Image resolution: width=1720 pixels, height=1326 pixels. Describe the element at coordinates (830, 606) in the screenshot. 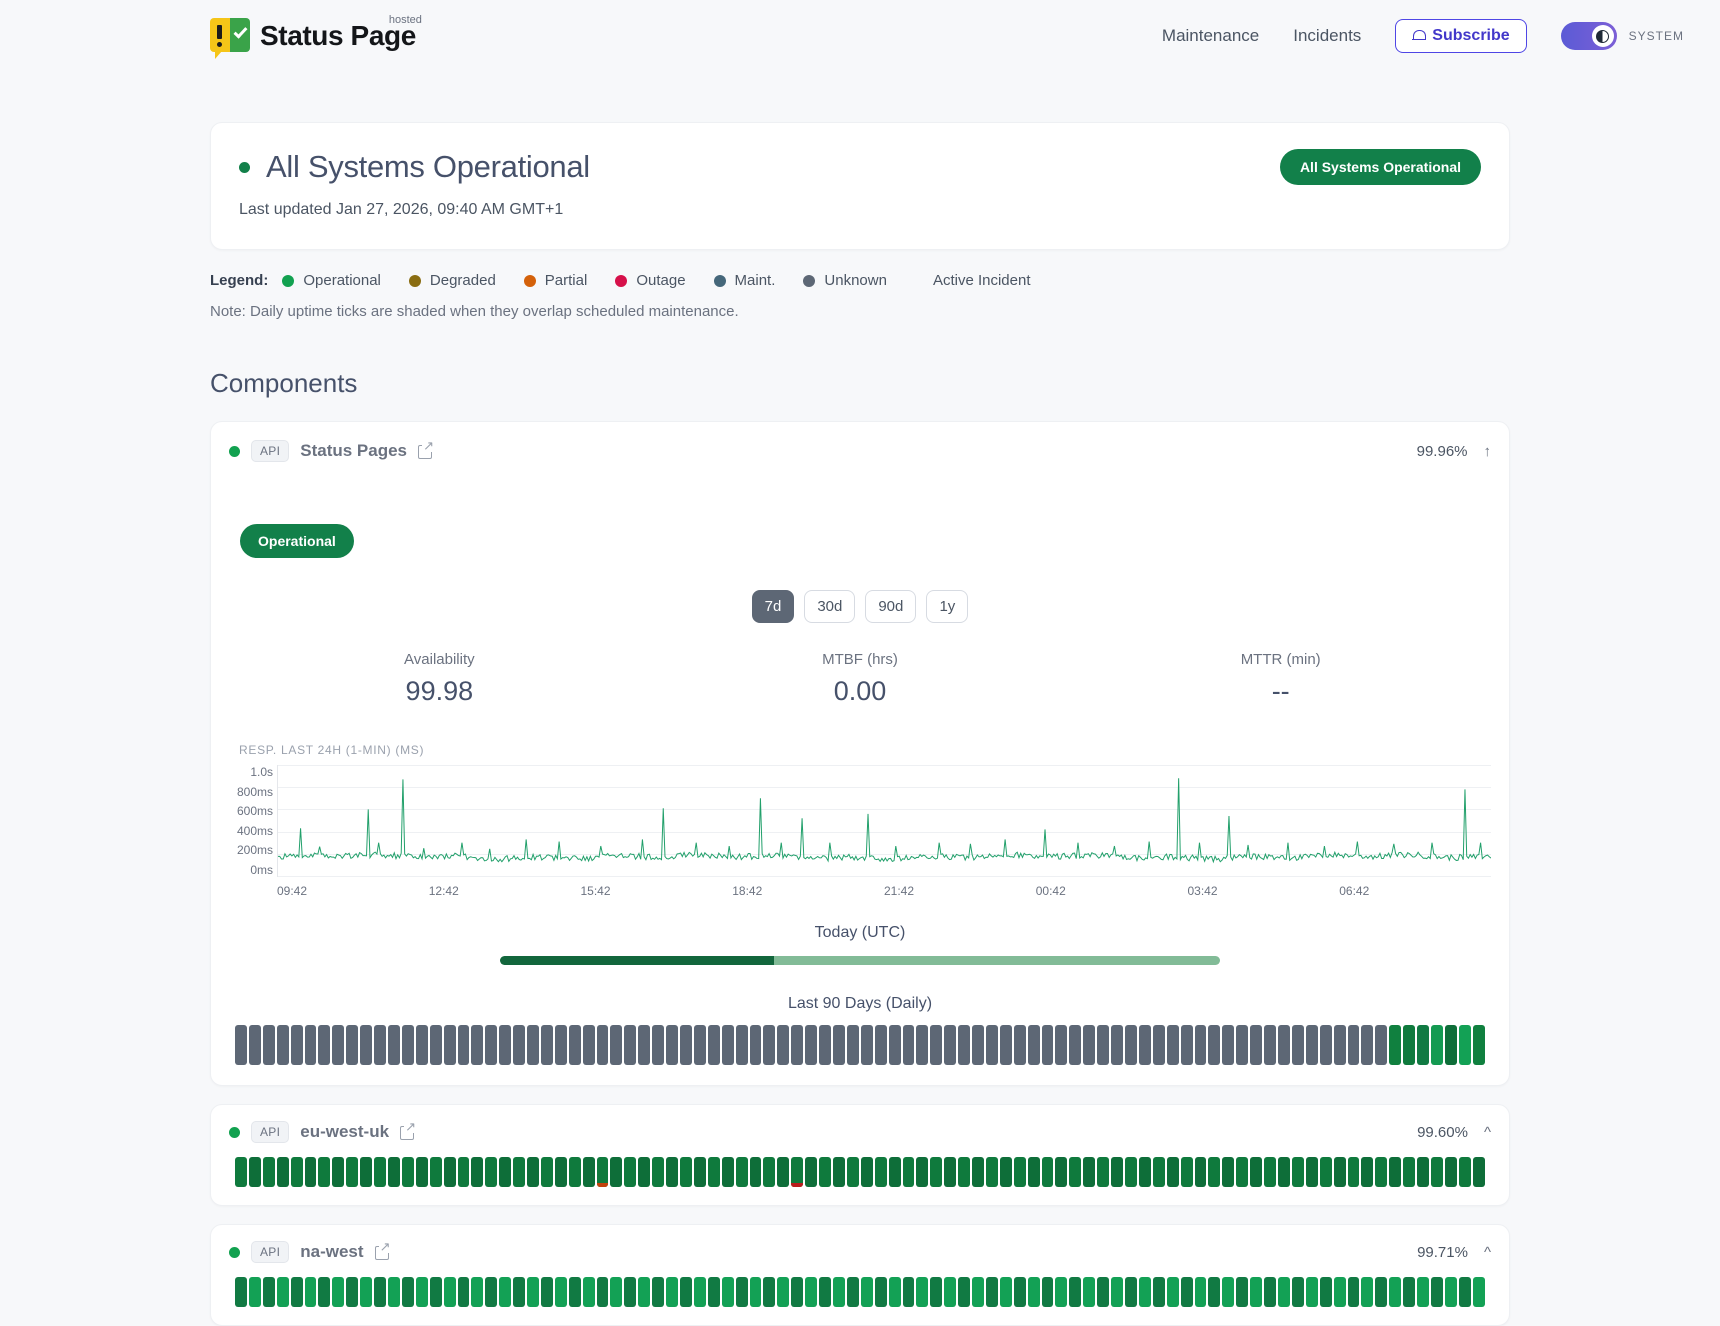

I see `range-button-30d: 30d` at that location.